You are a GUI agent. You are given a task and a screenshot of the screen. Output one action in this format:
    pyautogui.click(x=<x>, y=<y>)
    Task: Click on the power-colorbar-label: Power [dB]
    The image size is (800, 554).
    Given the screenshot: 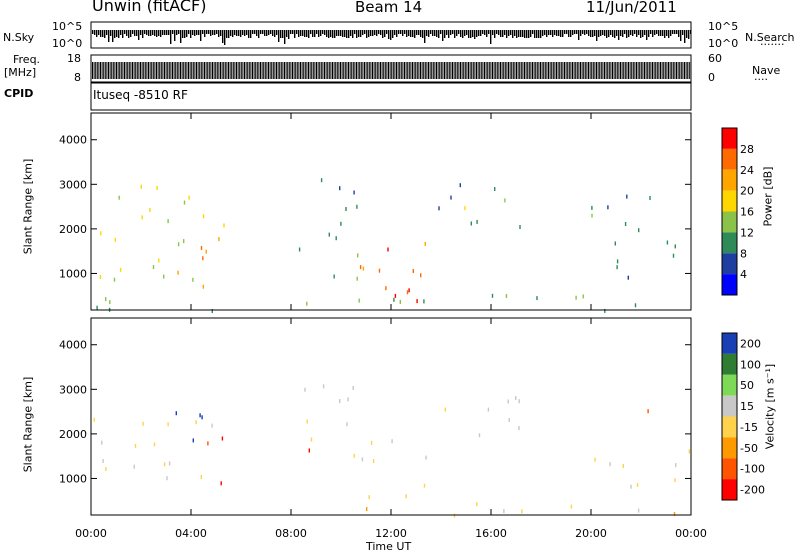 What is the action you would take?
    pyautogui.click(x=768, y=196)
    